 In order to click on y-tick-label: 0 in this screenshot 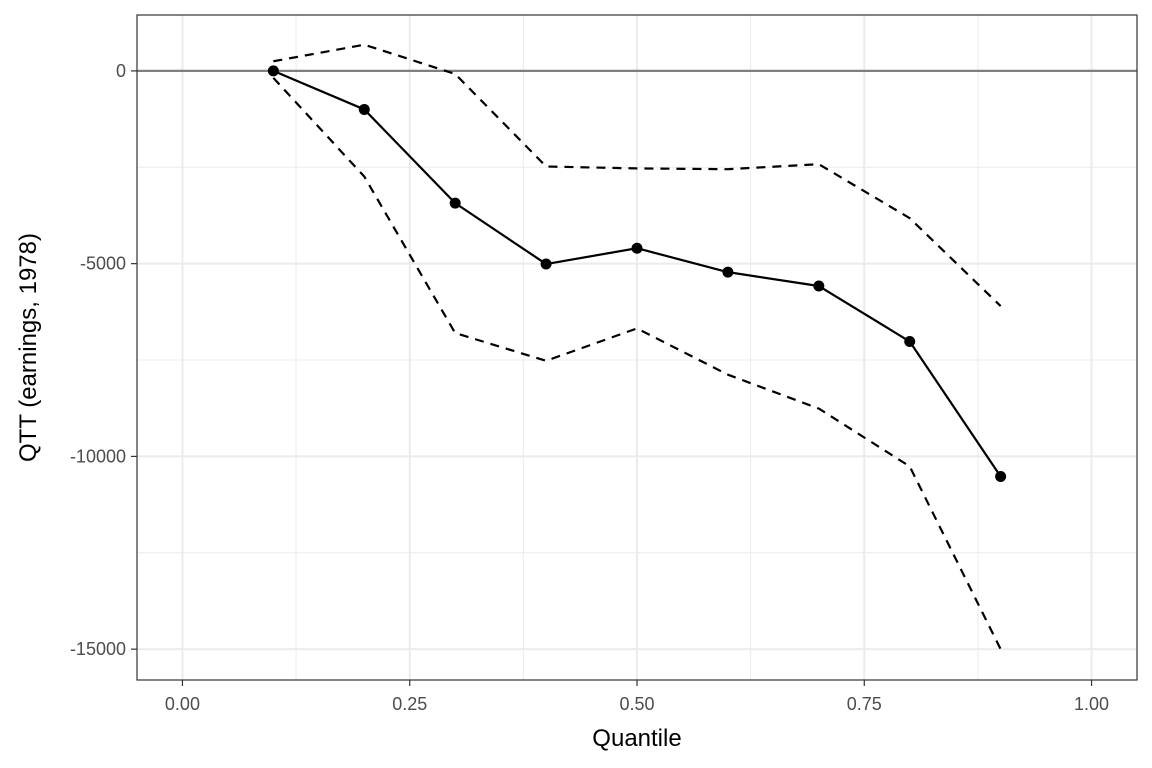, I will do `click(121, 71)`.